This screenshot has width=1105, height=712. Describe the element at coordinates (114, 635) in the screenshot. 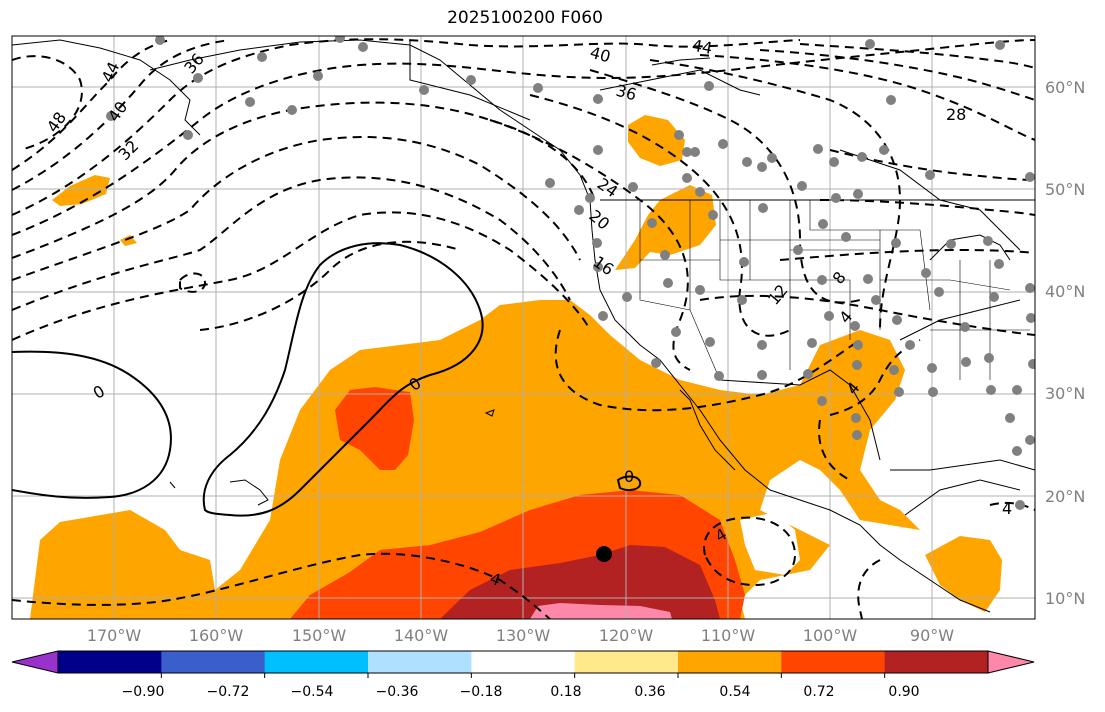

I see `lon-label: 170°W` at that location.